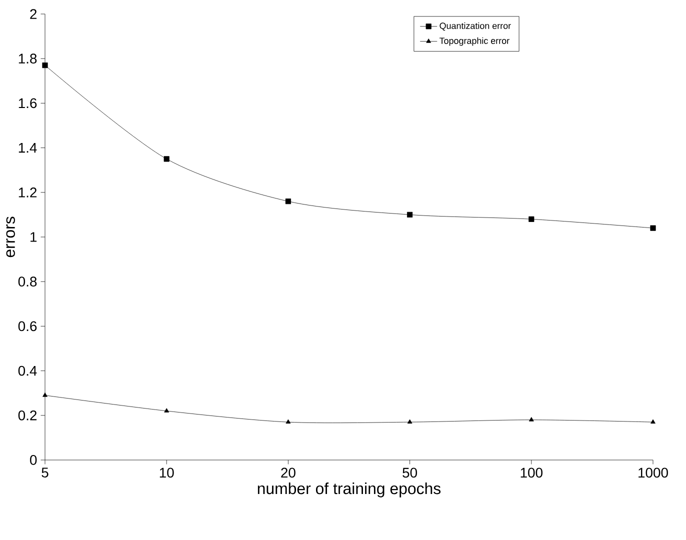  I want to click on y-tick-label: 1, so click(33, 237).